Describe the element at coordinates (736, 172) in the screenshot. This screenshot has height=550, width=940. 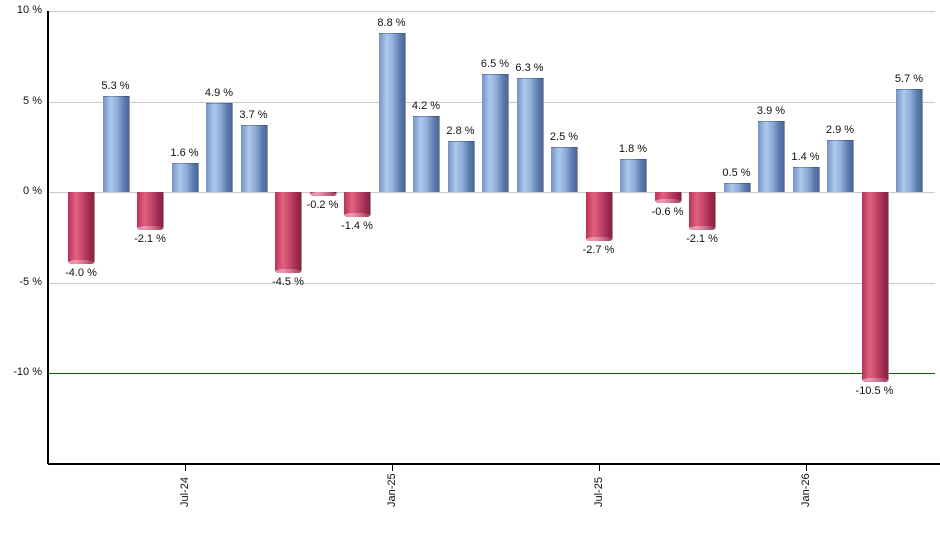
I see `bar-value-label: 0.5 %` at that location.